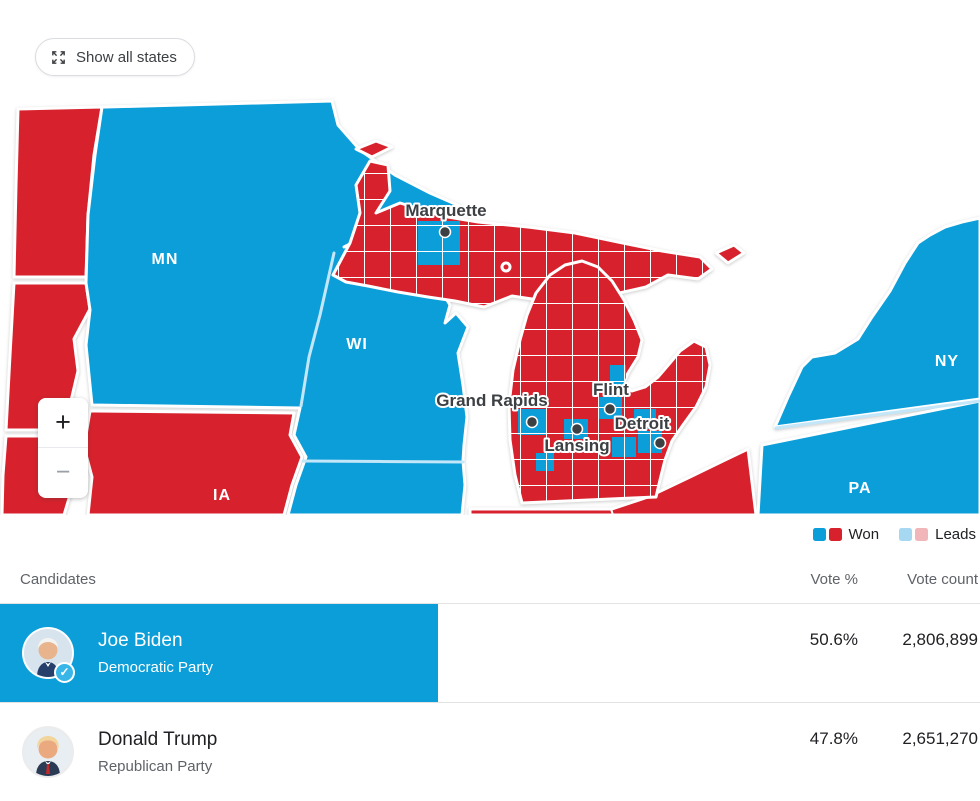  What do you see at coordinates (157, 752) in the screenshot?
I see `trump-text: Donald Trump Republican Party` at bounding box center [157, 752].